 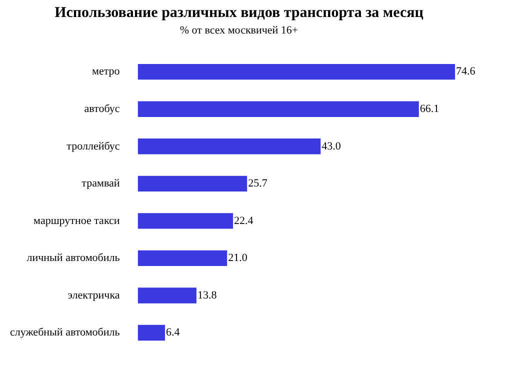 What do you see at coordinates (244, 220) in the screenshot?
I see `data-label: 22.4` at bounding box center [244, 220].